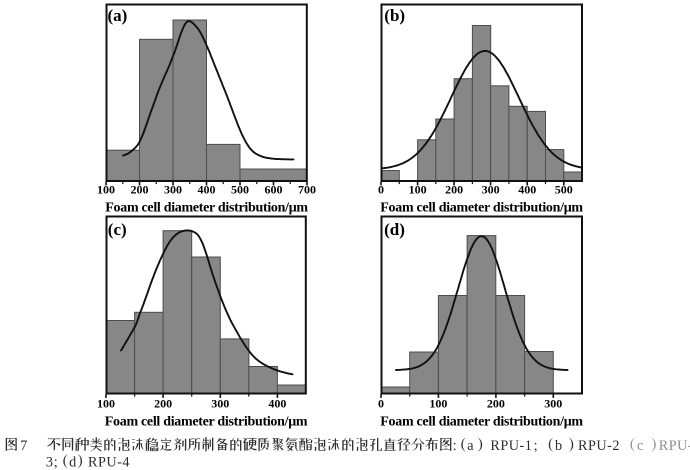 The height and width of the screenshot is (470, 690). Describe the element at coordinates (599, 446) in the screenshot. I see `svg-text: RPU-2` at that location.